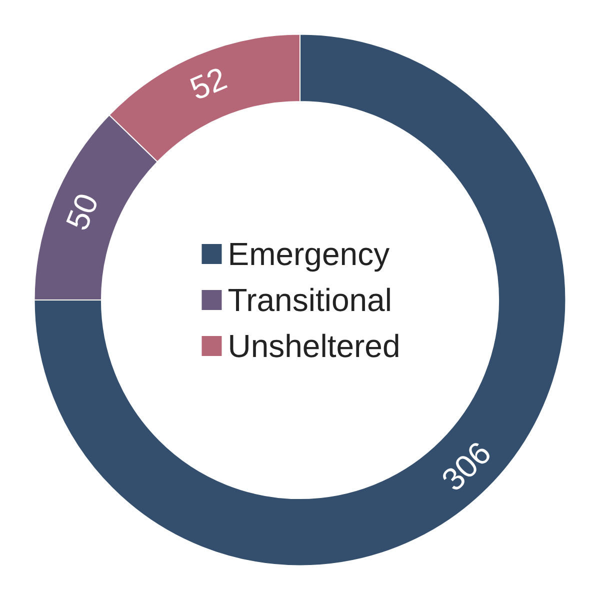  Describe the element at coordinates (82, 211) in the screenshot. I see `data-label: 50` at that location.